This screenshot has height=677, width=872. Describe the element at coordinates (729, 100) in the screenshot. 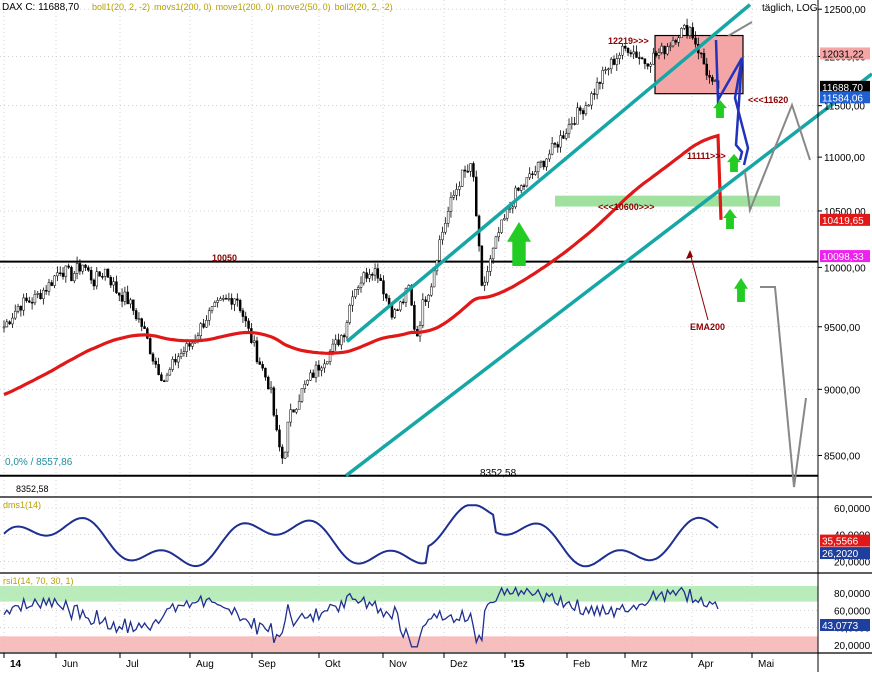

I see `forecast-blue` at that location.